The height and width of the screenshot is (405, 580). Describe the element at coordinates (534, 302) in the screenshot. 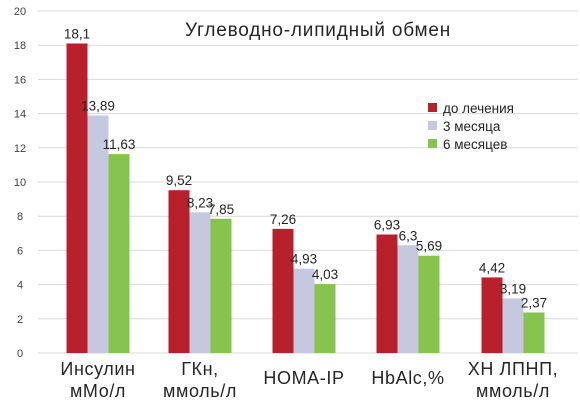

I see `data-label: 2,37` at that location.